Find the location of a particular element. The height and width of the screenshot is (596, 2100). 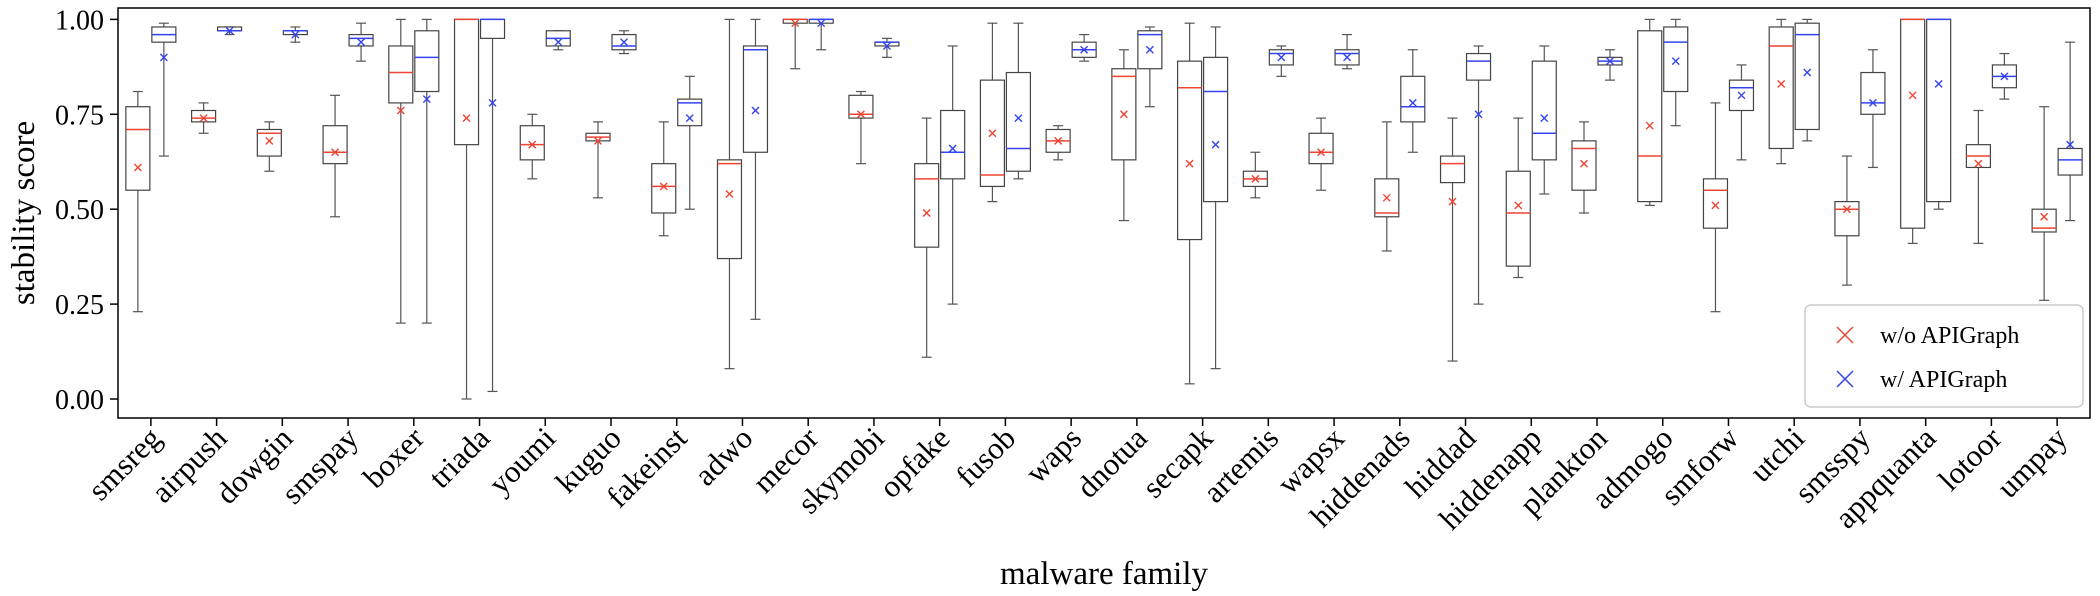

y-axis-title: stability score is located at coordinates (24, 213).